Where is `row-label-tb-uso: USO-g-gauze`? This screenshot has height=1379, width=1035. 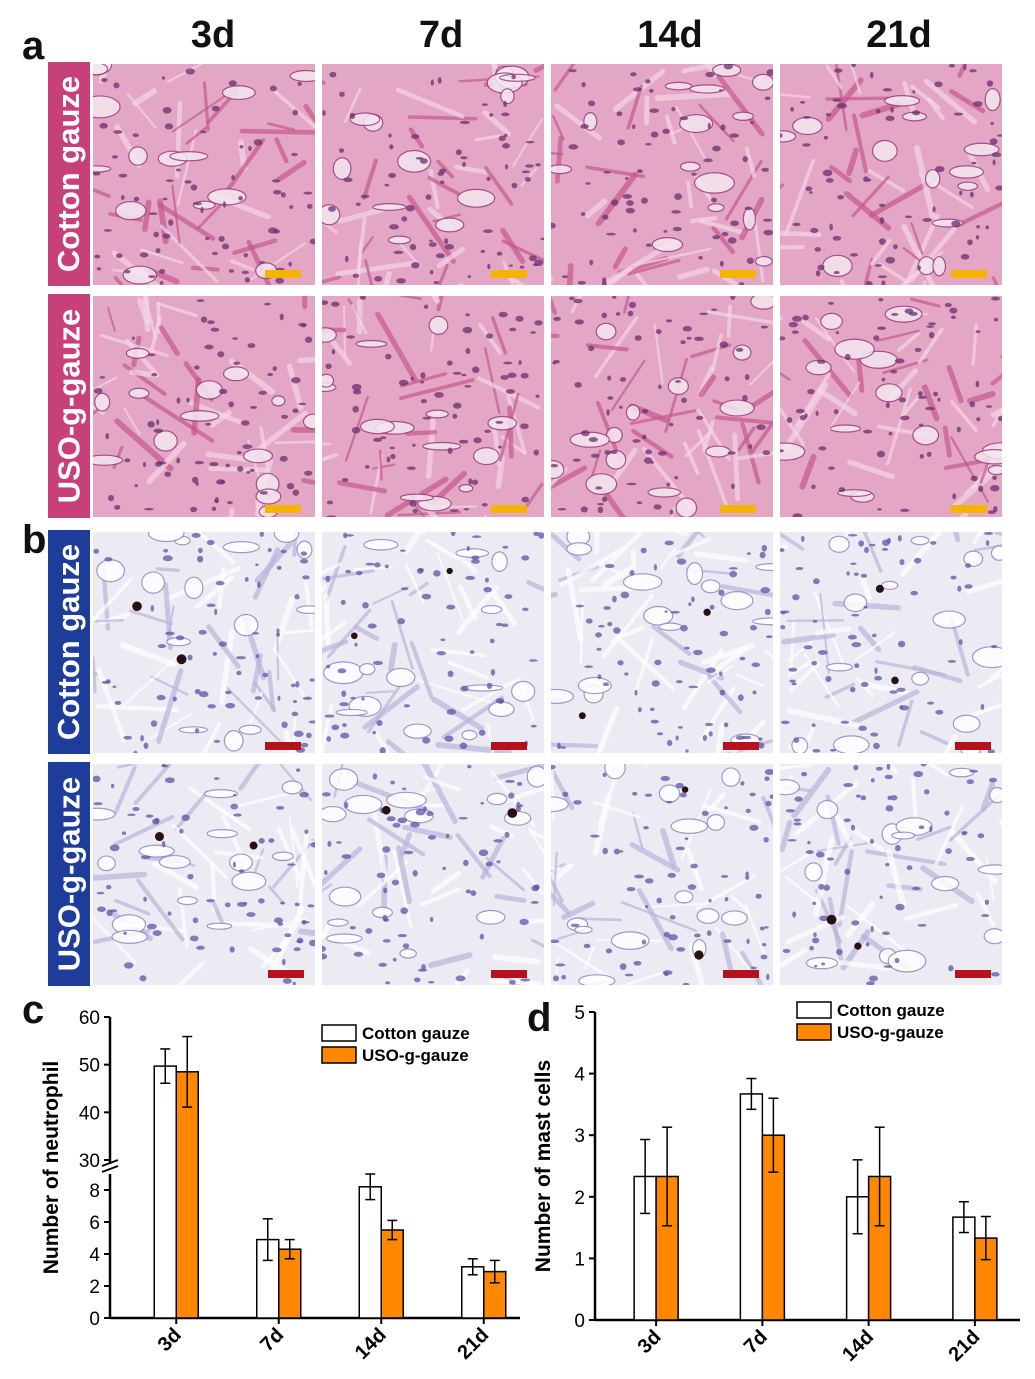 row-label-tb-uso: USO-g-gauze is located at coordinates (69, 874).